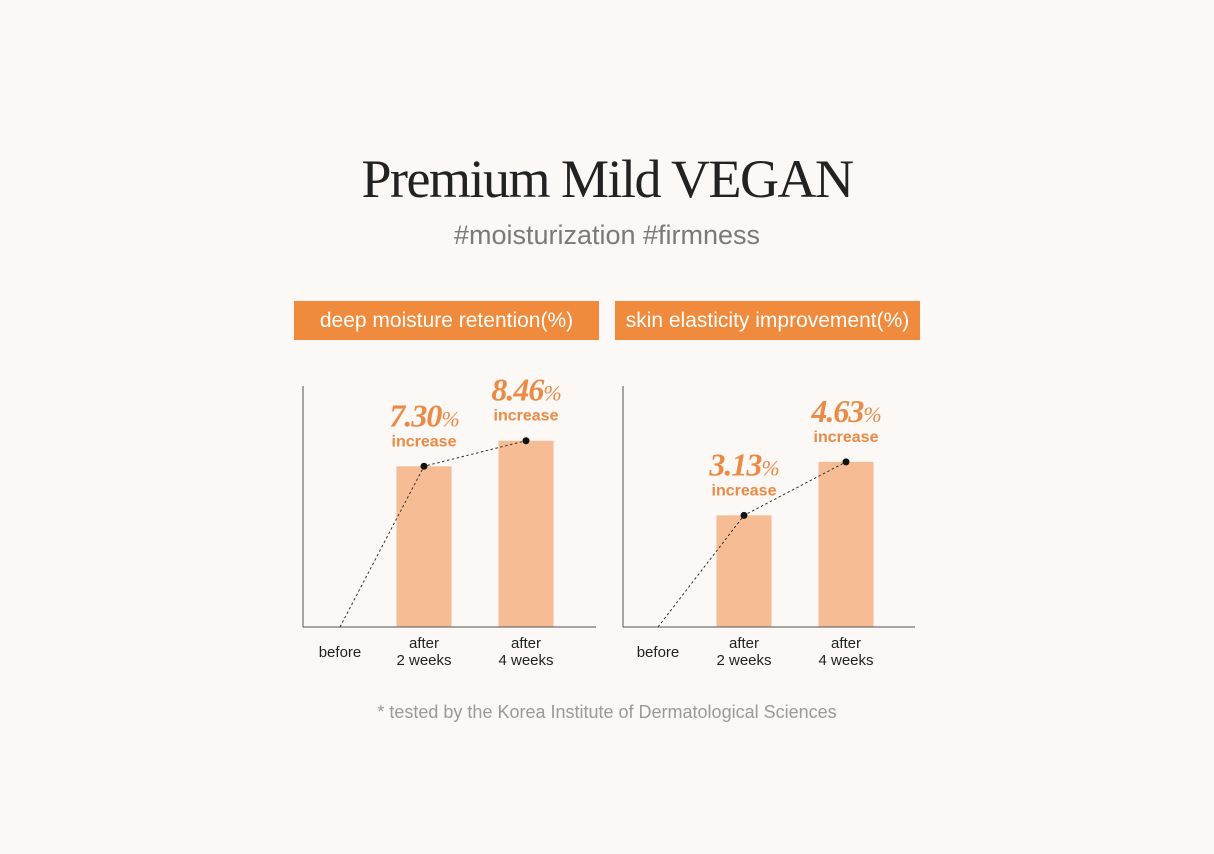 This screenshot has width=1214, height=854. I want to click on value-number: 8.46, so click(517, 390).